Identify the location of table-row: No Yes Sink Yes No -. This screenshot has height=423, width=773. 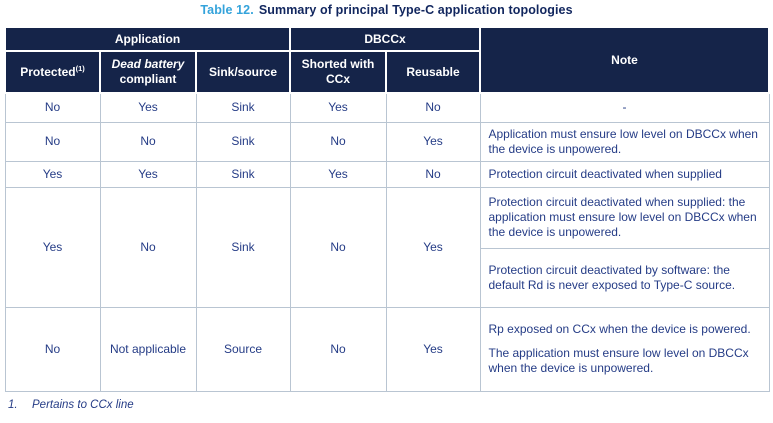
(387, 107).